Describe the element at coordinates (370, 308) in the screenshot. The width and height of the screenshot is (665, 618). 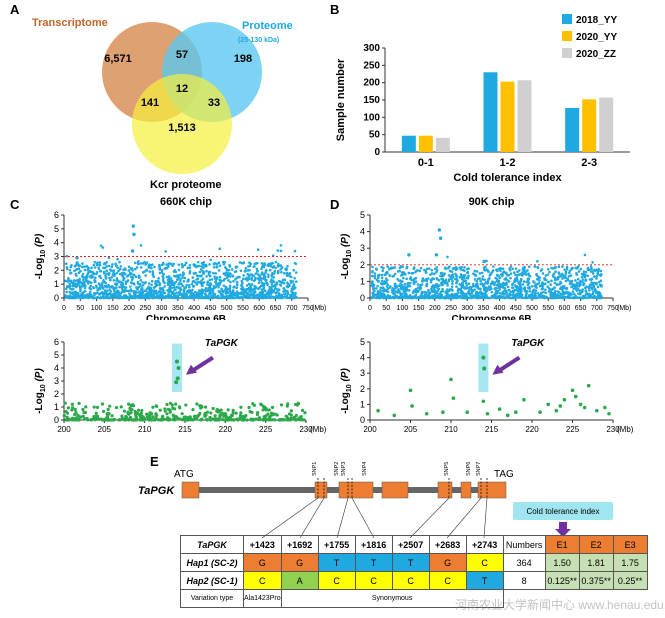
I see `x-tick-label: 0` at that location.